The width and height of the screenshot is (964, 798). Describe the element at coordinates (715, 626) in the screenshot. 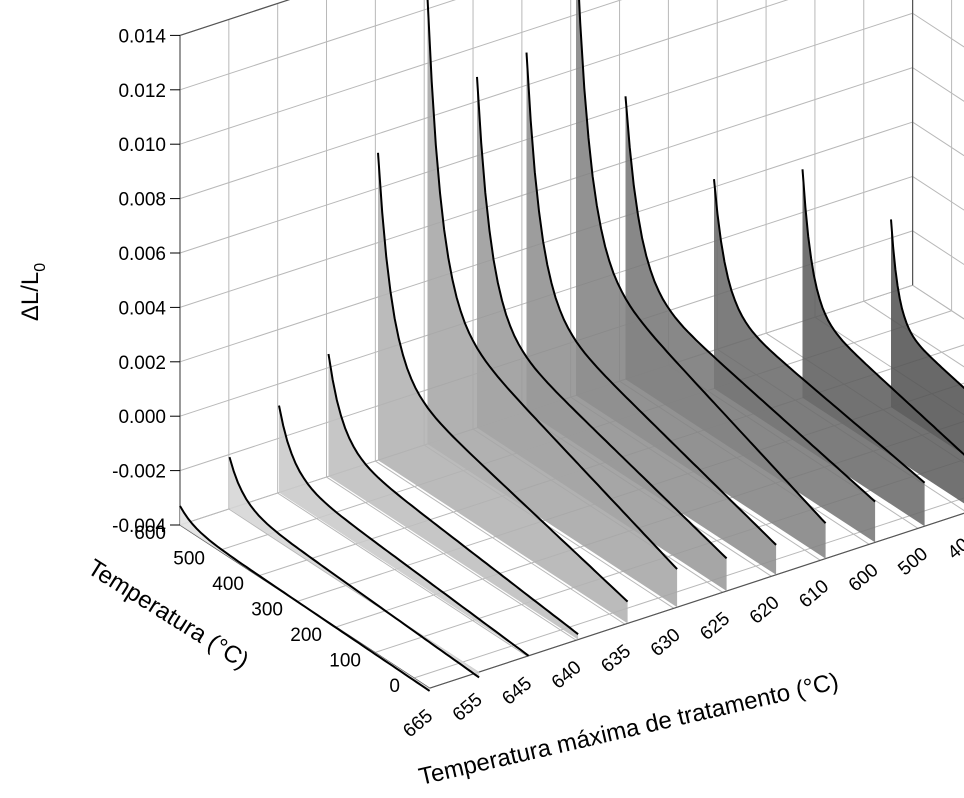

I see `z-tick-label: 625` at that location.